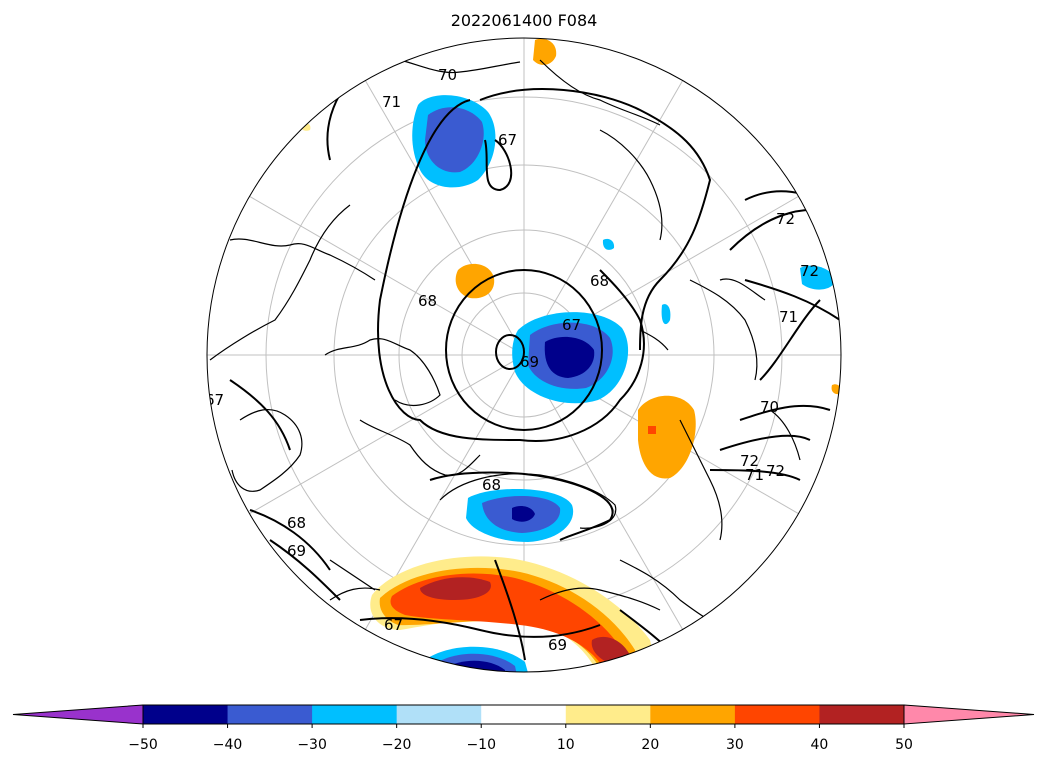 This screenshot has height=763, width=1047. Describe the element at coordinates (820, 745) in the screenshot. I see `colorbar-tick-label: 40` at that location.